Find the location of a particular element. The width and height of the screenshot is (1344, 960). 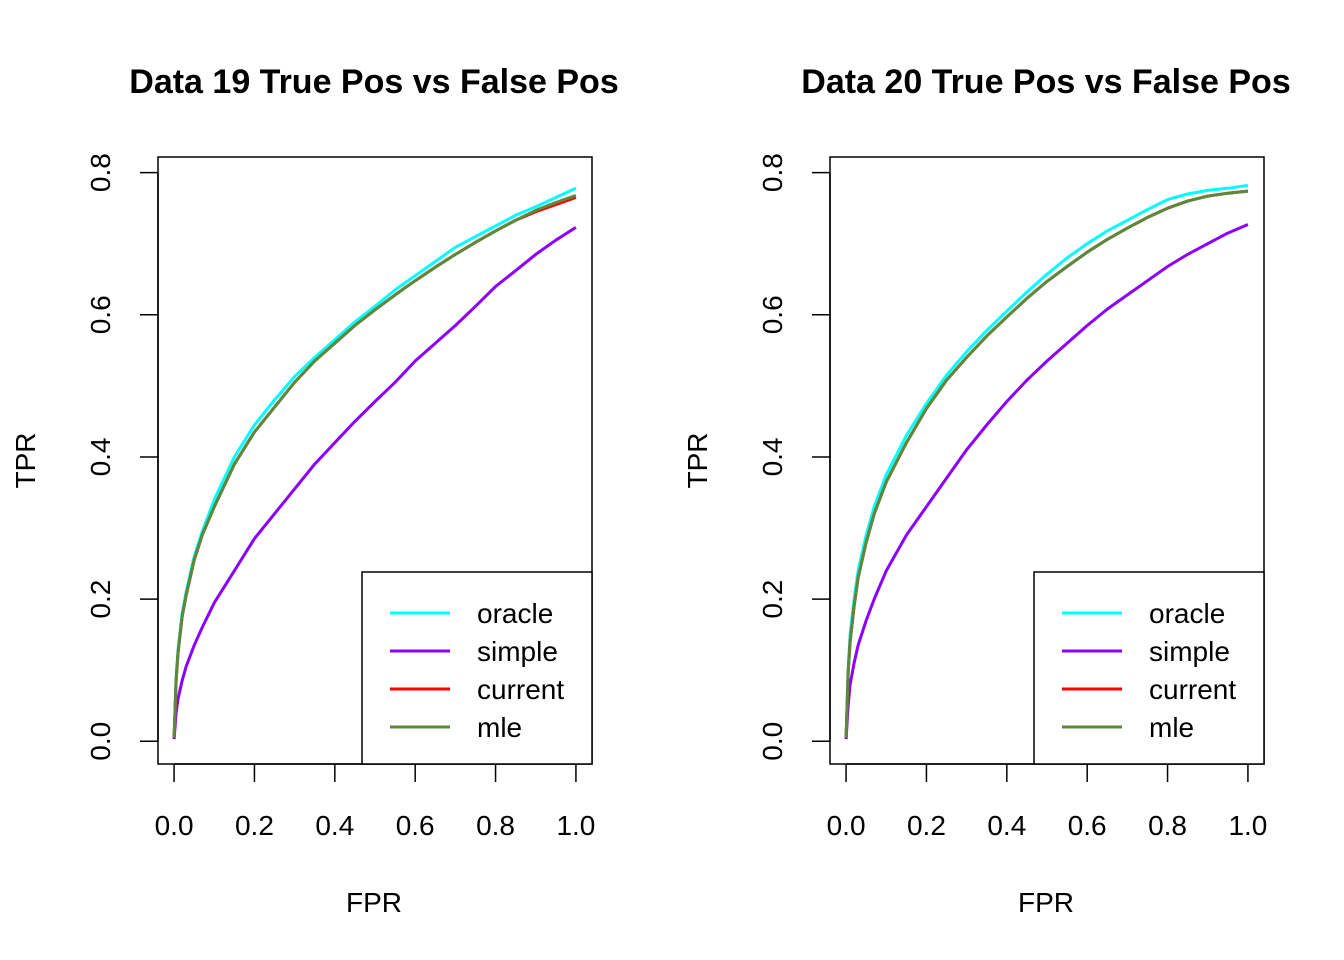

chart-title: Data 19 True Pos vs False Pos is located at coordinates (373, 82).